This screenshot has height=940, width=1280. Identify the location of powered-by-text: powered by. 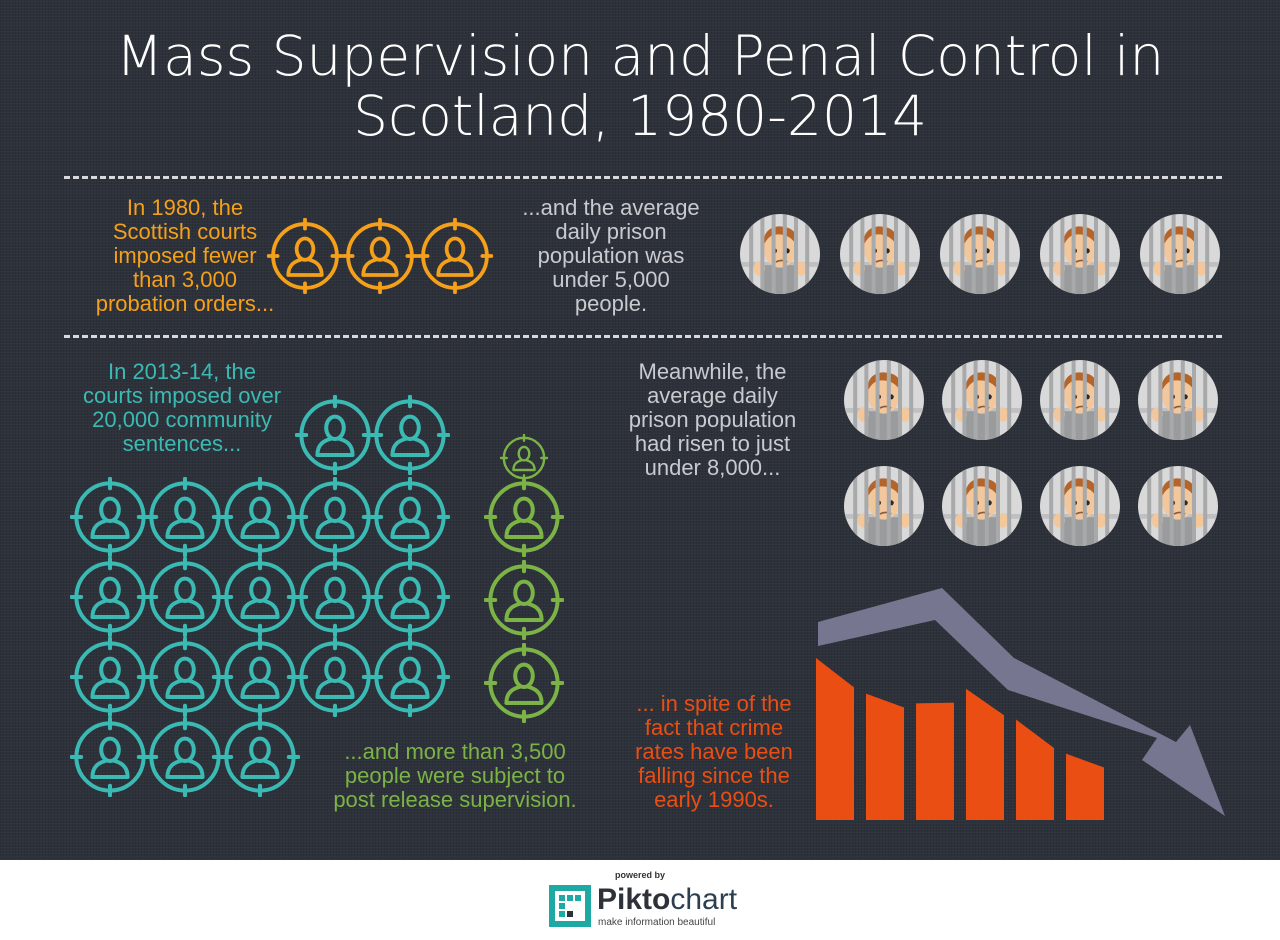
(639, 875).